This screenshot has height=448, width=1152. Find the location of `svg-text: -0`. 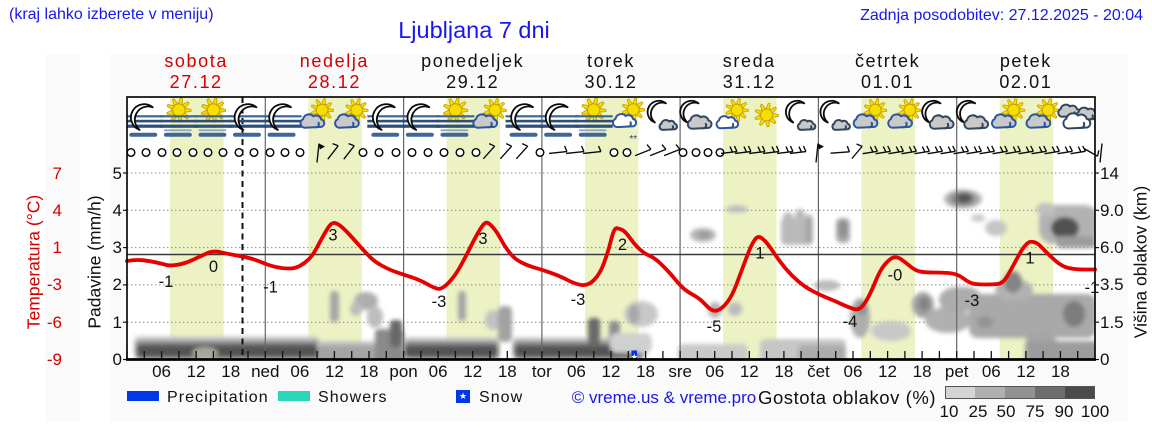

svg-text: -0 is located at coordinates (895, 276).